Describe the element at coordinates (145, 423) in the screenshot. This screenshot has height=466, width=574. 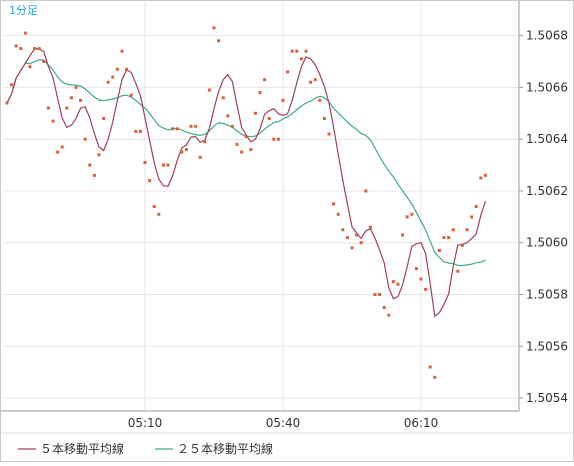
I see `x-tick-label: 05:10` at that location.